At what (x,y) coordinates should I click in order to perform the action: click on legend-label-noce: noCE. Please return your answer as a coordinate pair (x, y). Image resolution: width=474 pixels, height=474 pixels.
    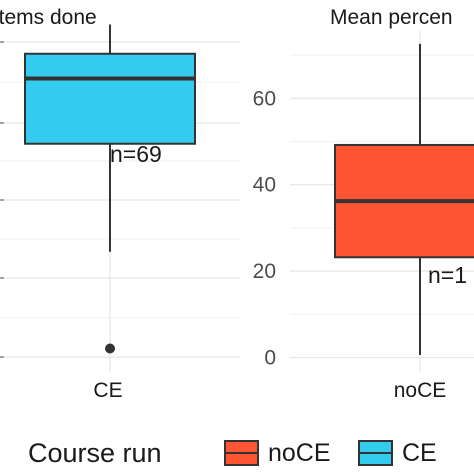
    Looking at the image, I should click on (299, 453).